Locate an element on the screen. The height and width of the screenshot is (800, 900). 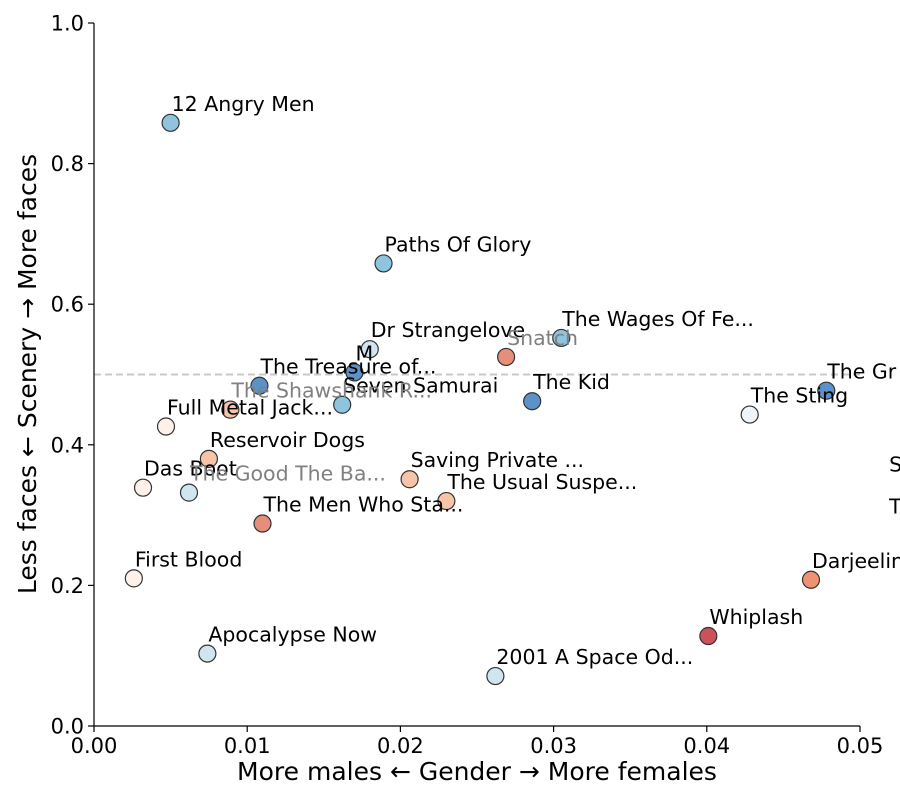
point-label: Paths Of Glory is located at coordinates (458, 244).